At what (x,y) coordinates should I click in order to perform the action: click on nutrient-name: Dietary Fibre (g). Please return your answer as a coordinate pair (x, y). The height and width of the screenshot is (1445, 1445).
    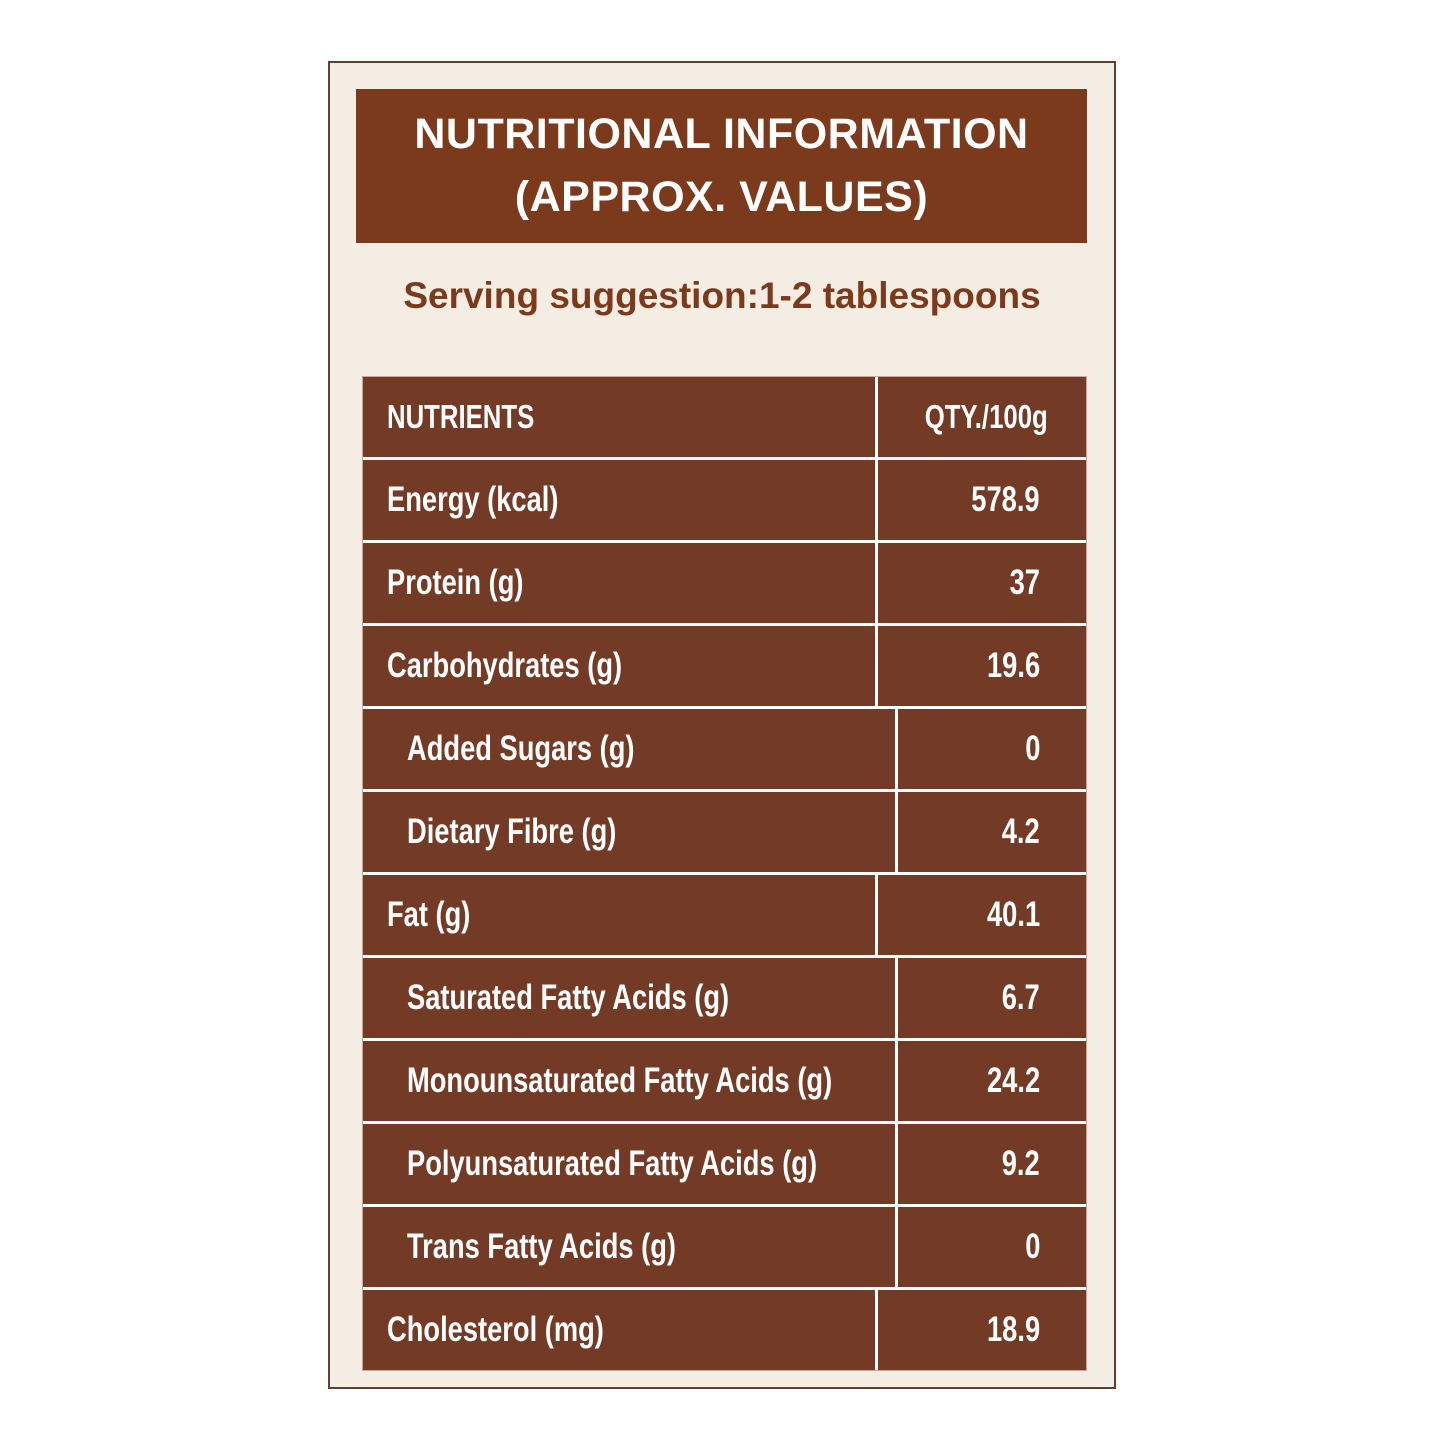
    Looking at the image, I should click on (629, 832).